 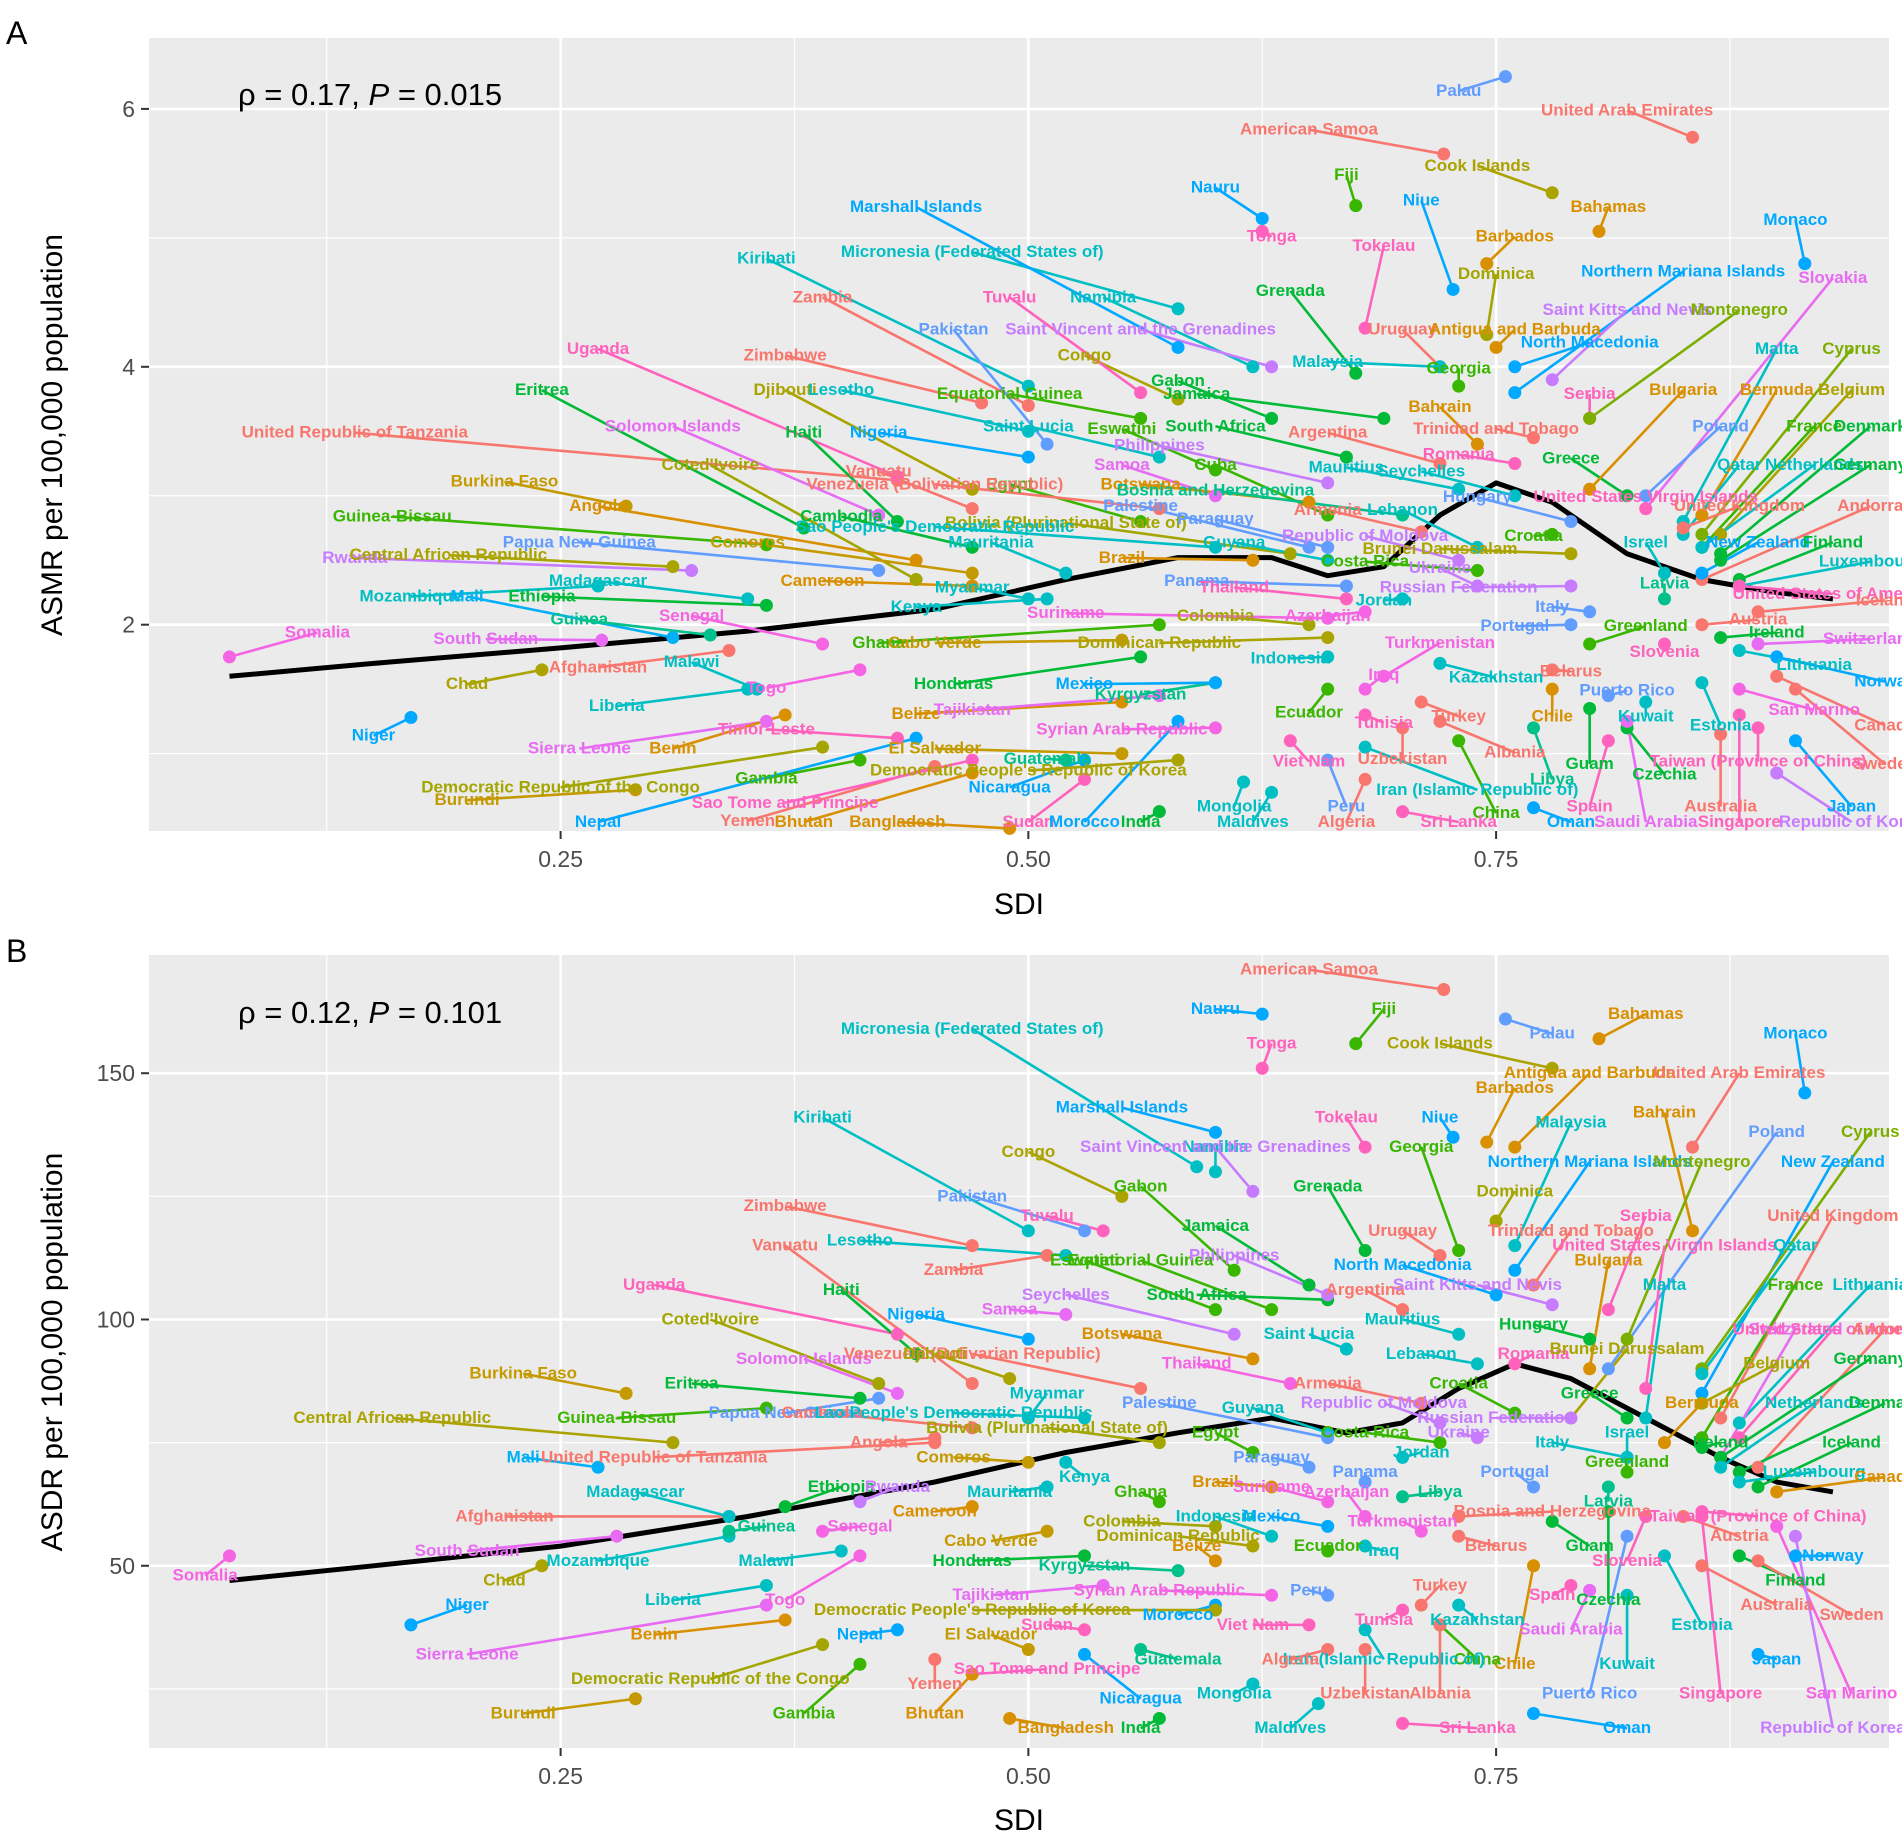 What do you see at coordinates (1365, 1649) in the screenshot?
I see `point-uzbekistan` at bounding box center [1365, 1649].